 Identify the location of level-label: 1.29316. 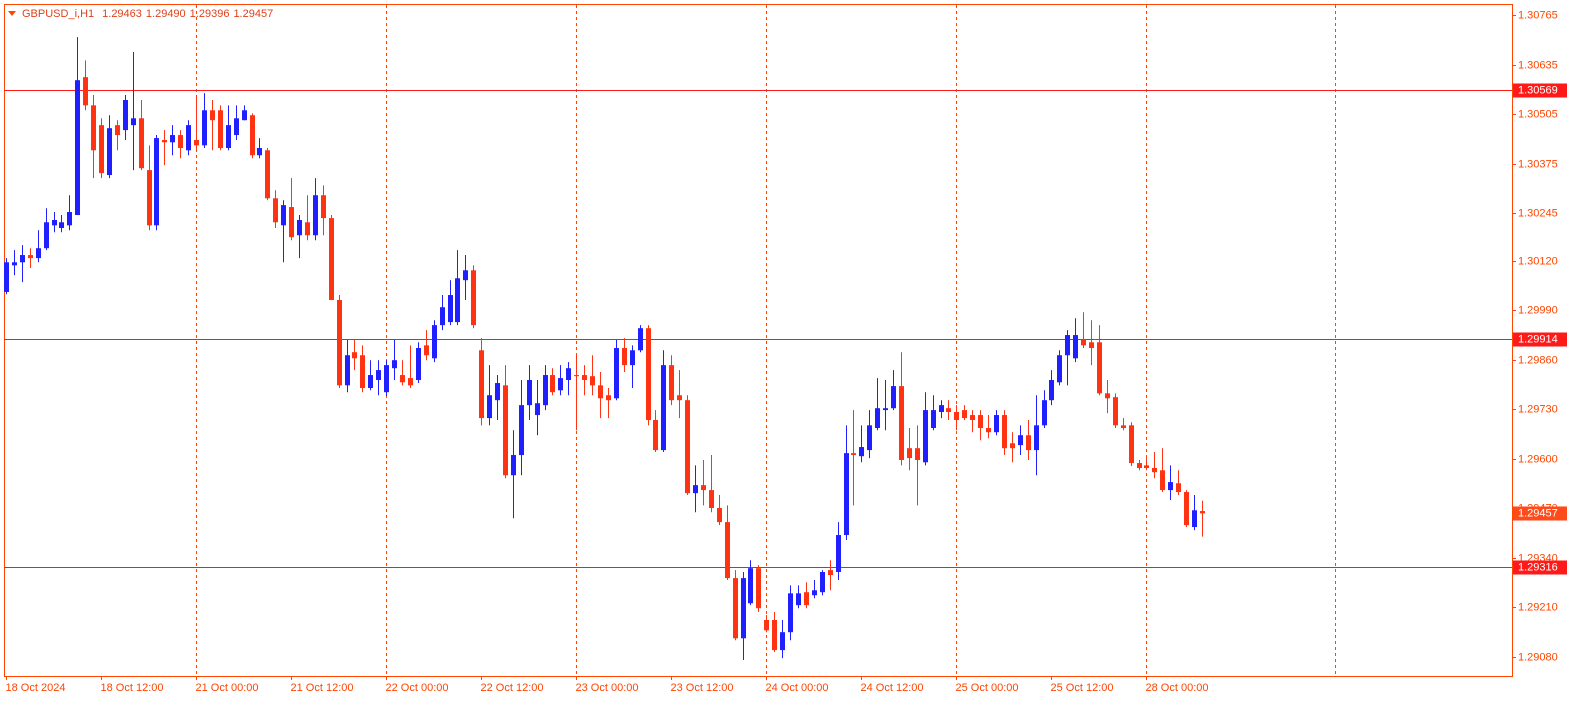
(1538, 567).